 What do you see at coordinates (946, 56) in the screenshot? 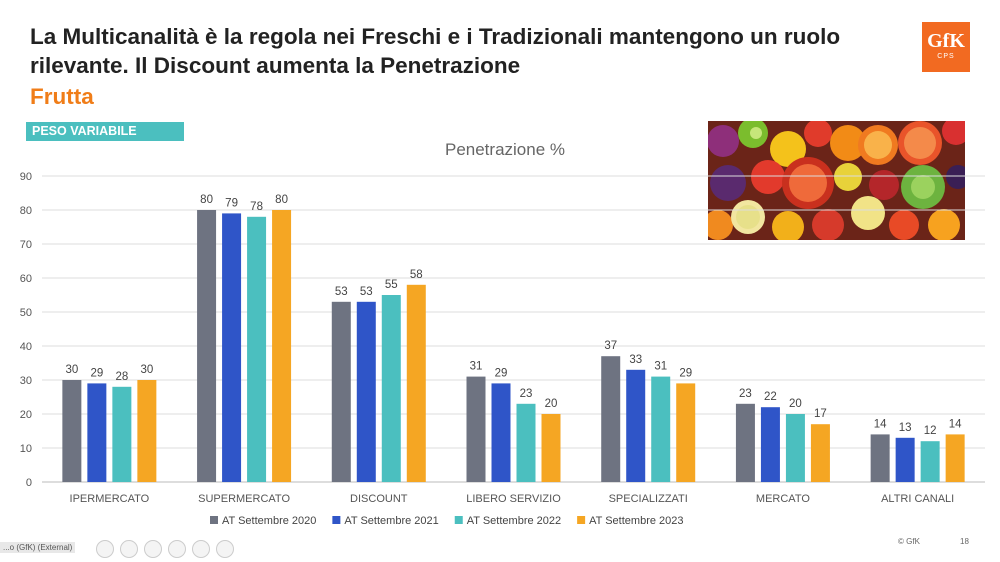
I see `logo-subtext: CPS` at bounding box center [946, 56].